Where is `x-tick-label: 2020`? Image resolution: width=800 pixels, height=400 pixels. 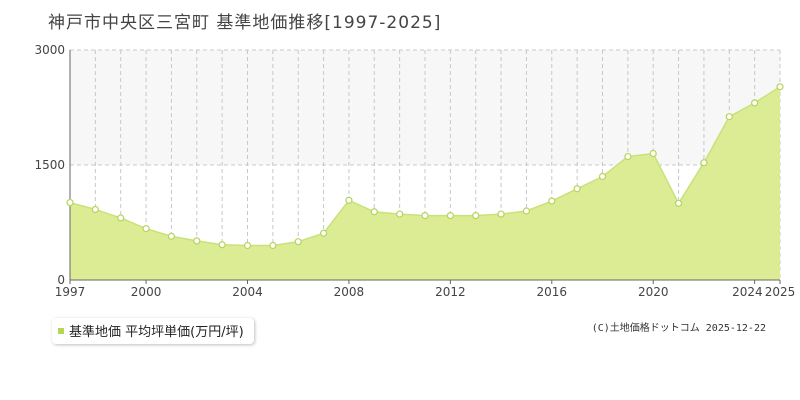
x-tick-label: 2020 is located at coordinates (653, 292).